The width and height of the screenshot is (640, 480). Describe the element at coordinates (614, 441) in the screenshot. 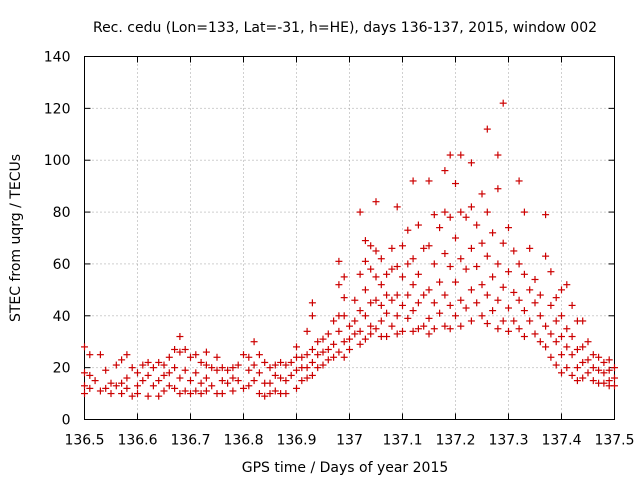

I see `x-tick-label: 137.5` at that location.